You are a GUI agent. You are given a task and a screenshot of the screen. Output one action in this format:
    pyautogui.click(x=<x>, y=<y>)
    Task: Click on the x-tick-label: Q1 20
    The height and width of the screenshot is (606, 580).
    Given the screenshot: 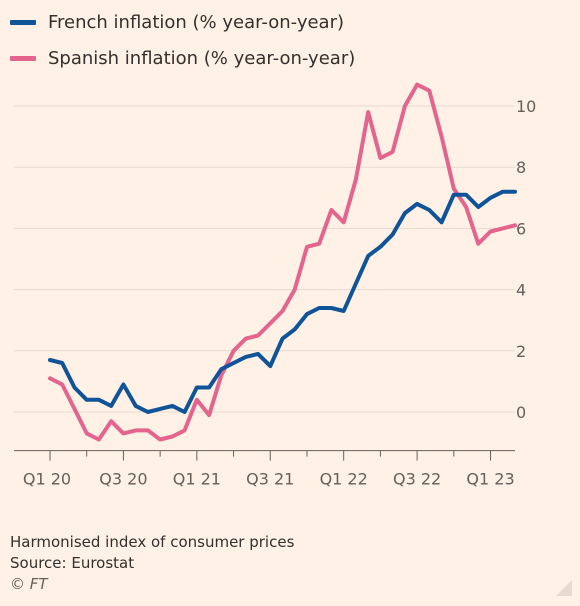 What is the action you would take?
    pyautogui.click(x=47, y=479)
    